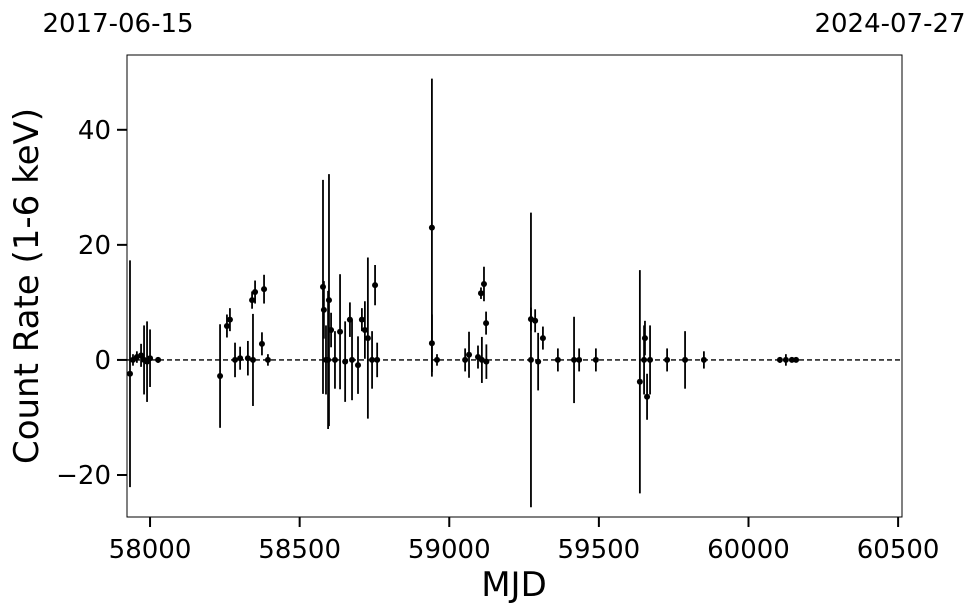 This screenshot has height=613, width=980. What do you see at coordinates (83, 476) in the screenshot?
I see `y-tick-label: −20` at bounding box center [83, 476].